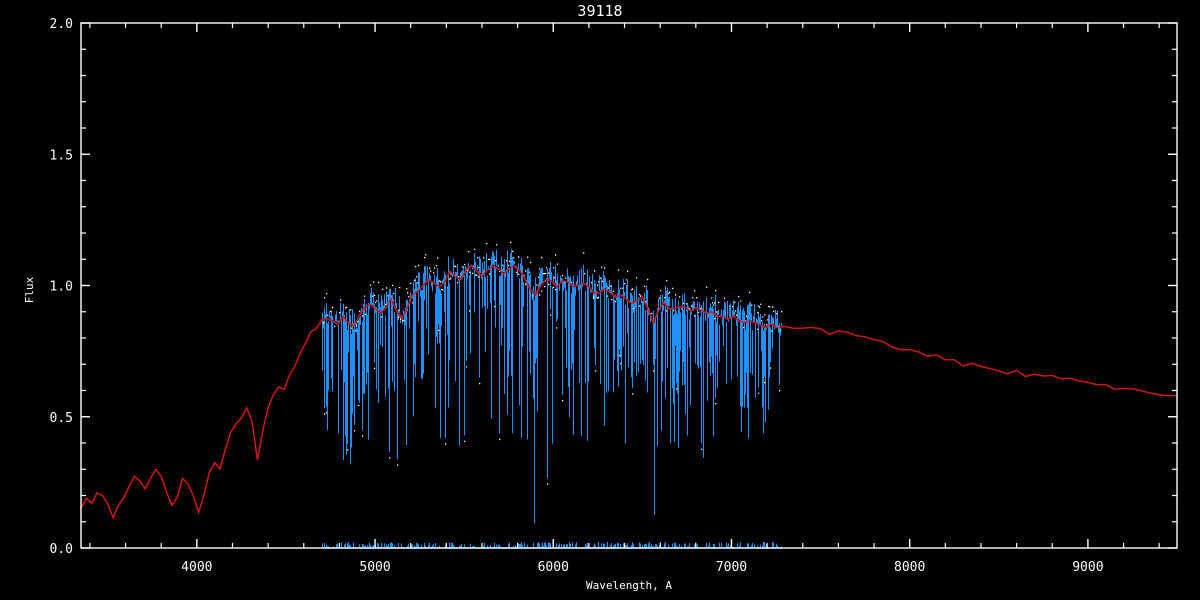  What do you see at coordinates (1087, 567) in the screenshot?
I see `x-tick-label: 9000` at bounding box center [1087, 567].